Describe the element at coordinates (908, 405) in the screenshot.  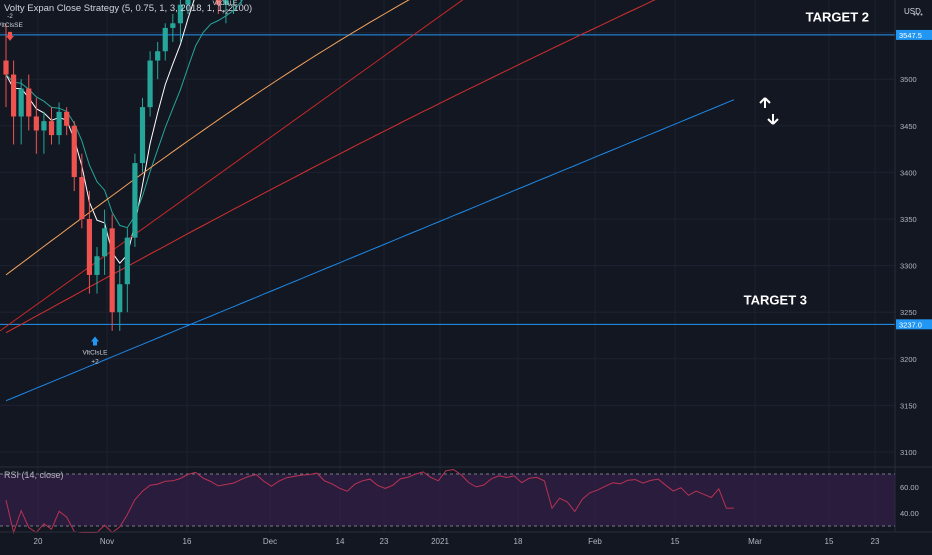
I see `y-tick-label: 3150` at that location.